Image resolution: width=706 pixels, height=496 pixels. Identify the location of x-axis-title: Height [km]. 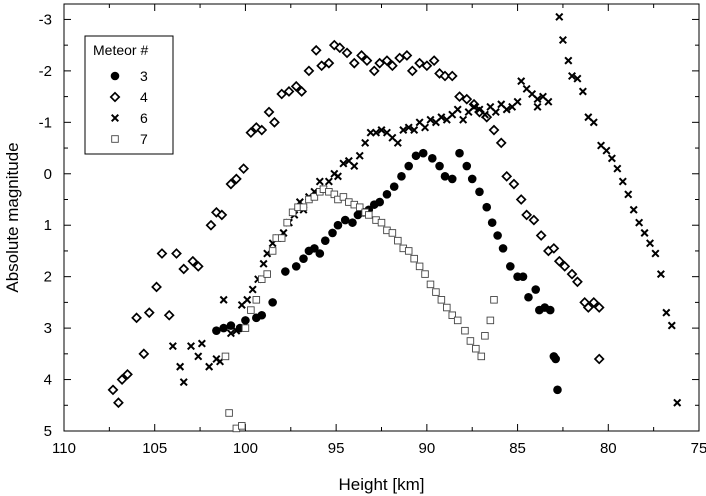
(382, 484).